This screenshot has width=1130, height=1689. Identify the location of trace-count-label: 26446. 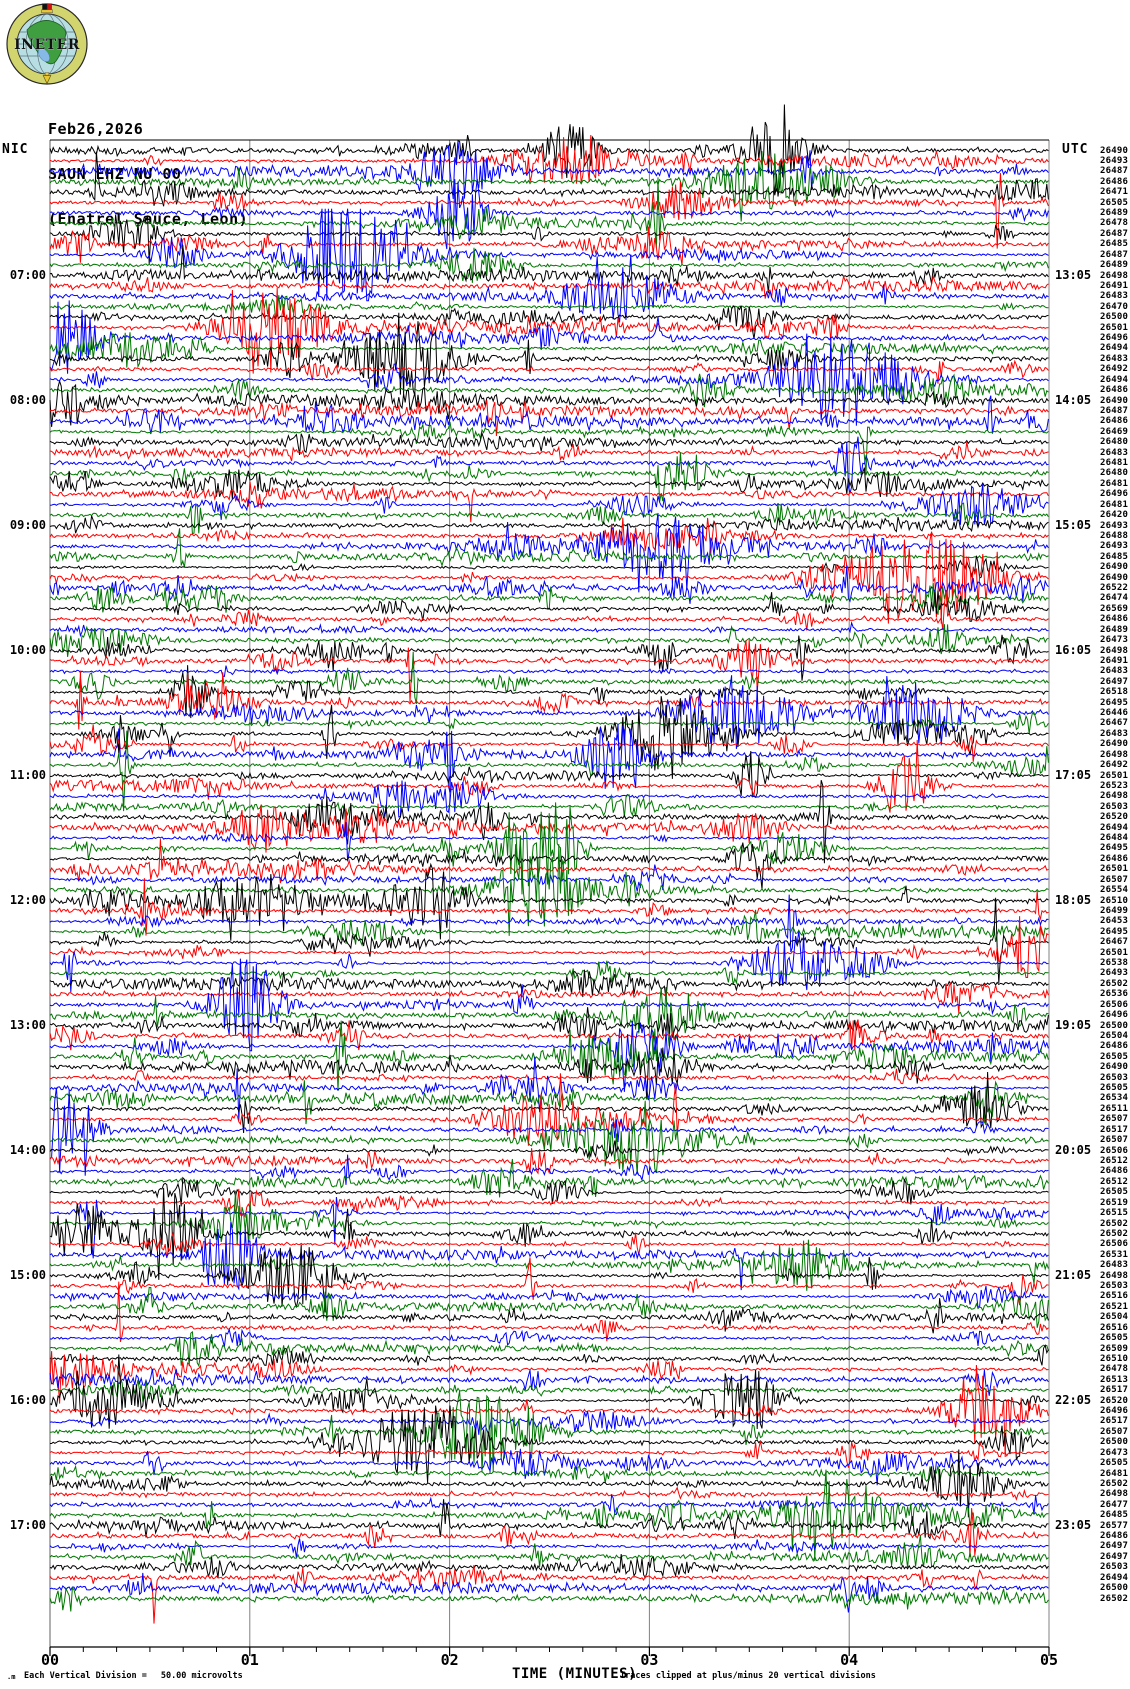
(1114, 713).